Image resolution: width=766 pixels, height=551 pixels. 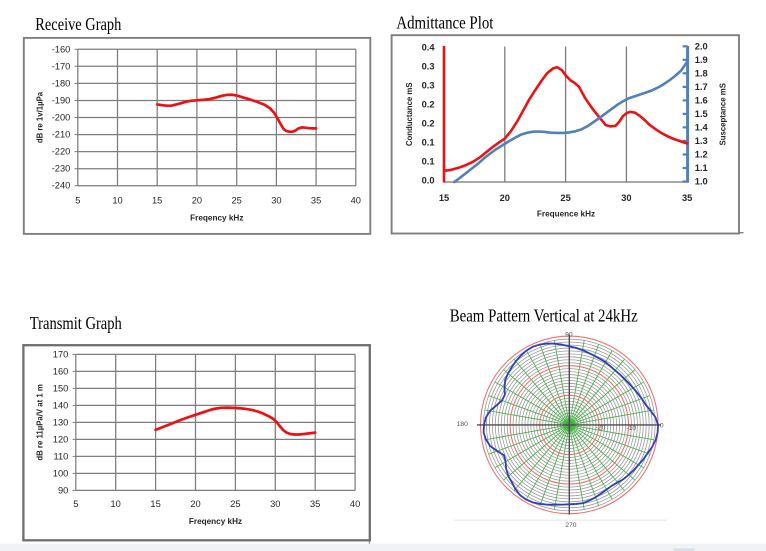 What do you see at coordinates (61, 49) in the screenshot?
I see `svg-text: -160` at bounding box center [61, 49].